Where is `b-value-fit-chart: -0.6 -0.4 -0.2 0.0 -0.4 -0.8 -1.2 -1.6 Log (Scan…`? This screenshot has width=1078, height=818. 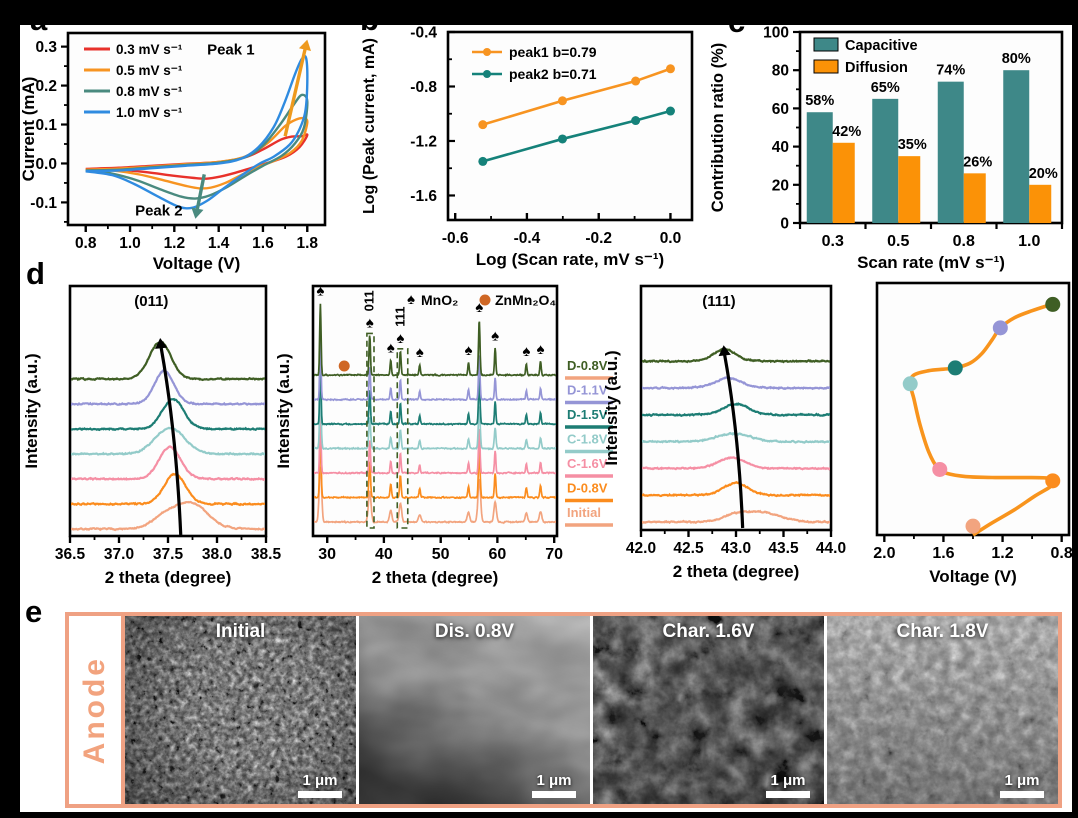 b-value-fit-chart: -0.6 -0.4 -0.2 0.0 -0.4 -0.8 -1.2 -1.6 Log (Scan… is located at coordinates (527, 147).